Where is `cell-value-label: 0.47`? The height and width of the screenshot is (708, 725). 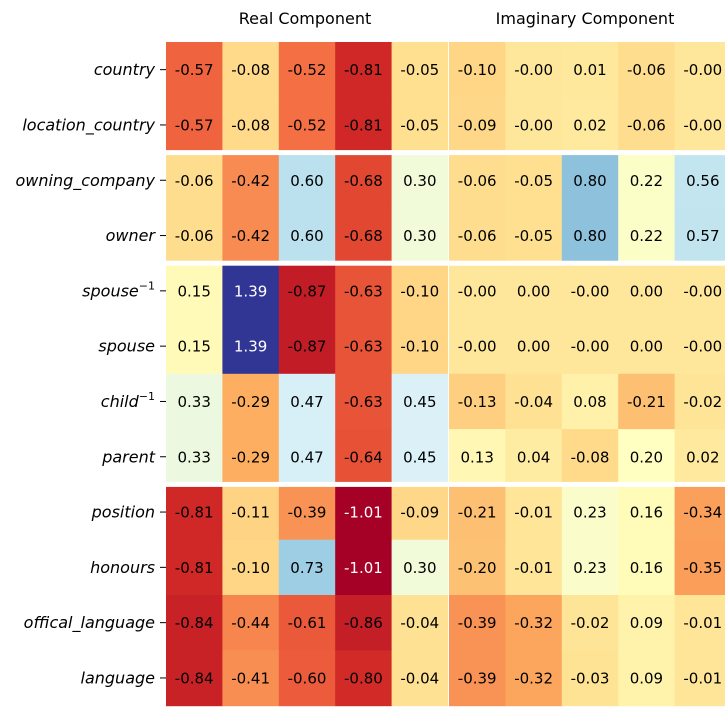
cell-value-label: 0.47 is located at coordinates (306, 402).